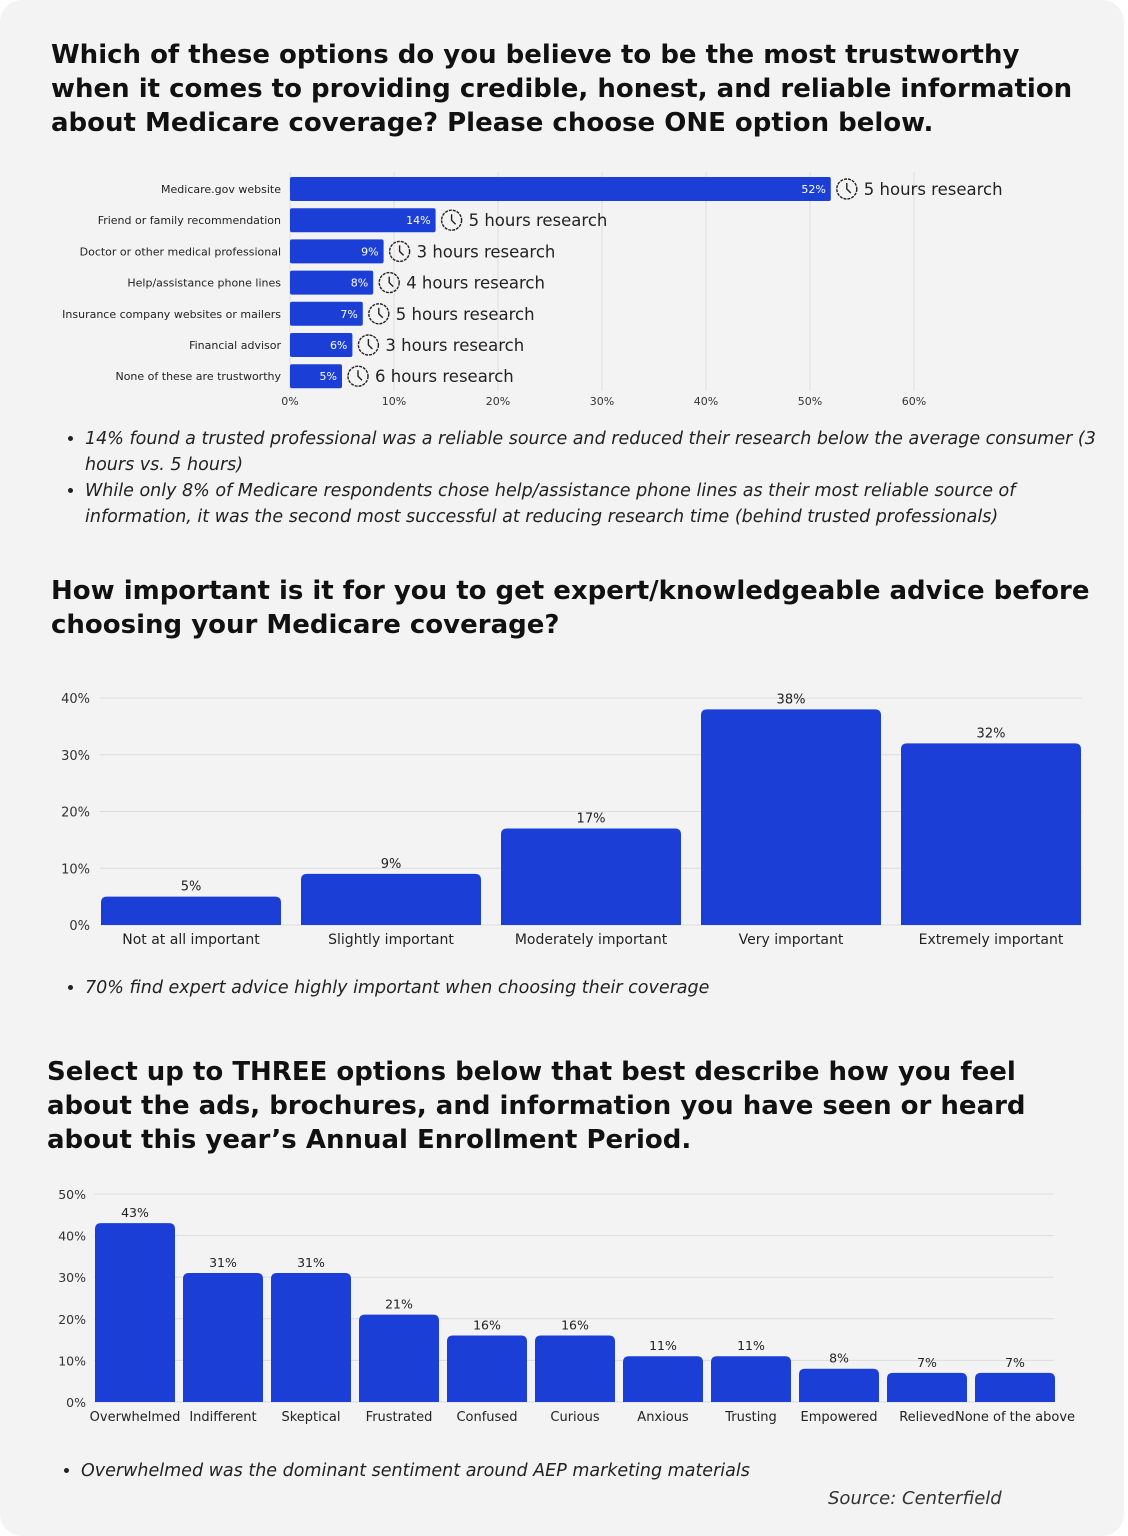 The height and width of the screenshot is (1536, 1128). Describe the element at coordinates (751, 1345) in the screenshot. I see `data-label: 11%` at that location.